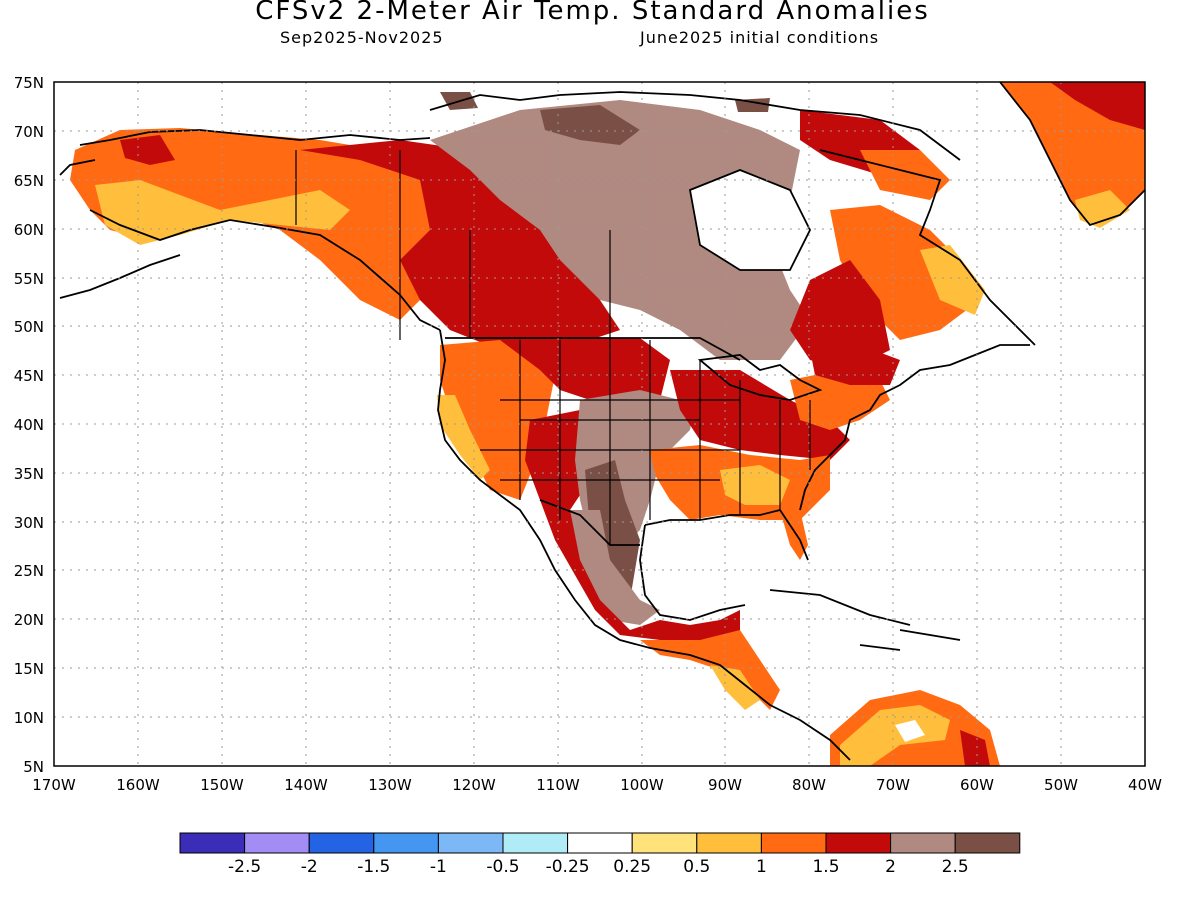 This screenshot has width=1200, height=900. What do you see at coordinates (29, 279) in the screenshot?
I see `lat-label: 55N` at bounding box center [29, 279].